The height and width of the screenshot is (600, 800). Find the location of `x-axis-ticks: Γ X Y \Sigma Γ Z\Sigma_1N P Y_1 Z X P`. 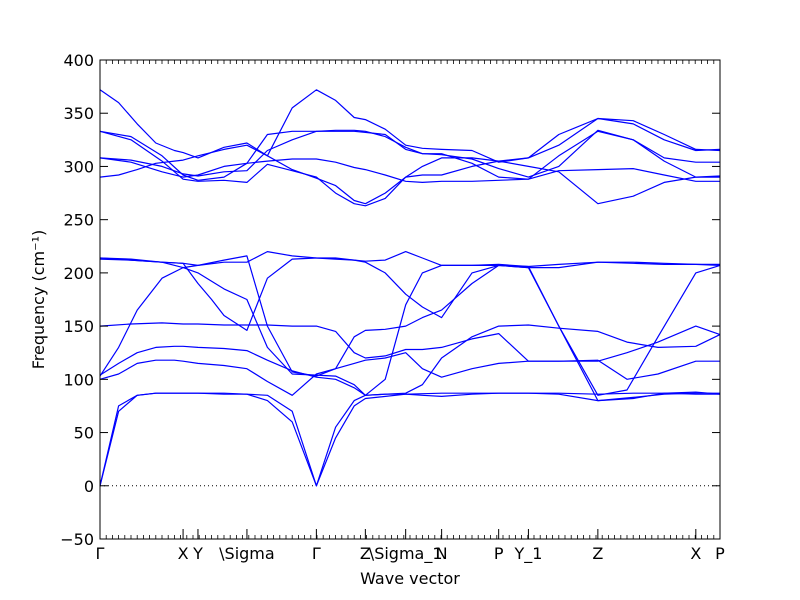

x-axis-ticks: Γ X Y \Sigma Γ Z\Sigma_1N P Y_1 Z X P is located at coordinates (410, 546).